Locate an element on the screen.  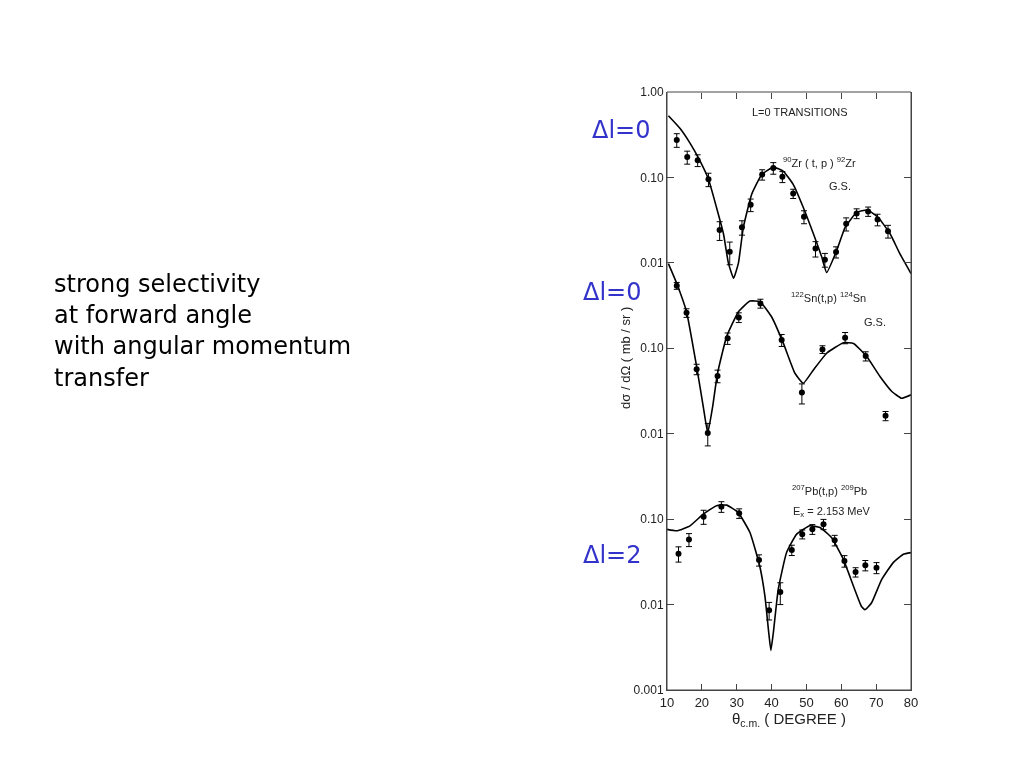
x-tick-label: 50 is located at coordinates (806, 702).